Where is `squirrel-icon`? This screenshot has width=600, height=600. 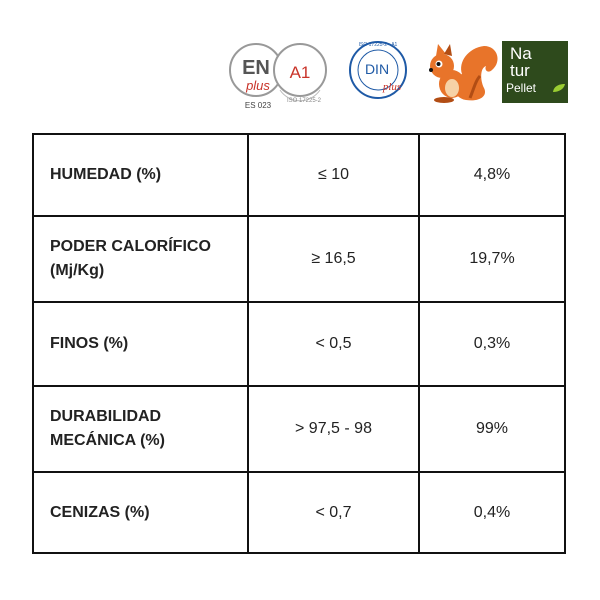
squirrel-icon is located at coordinates (463, 73).